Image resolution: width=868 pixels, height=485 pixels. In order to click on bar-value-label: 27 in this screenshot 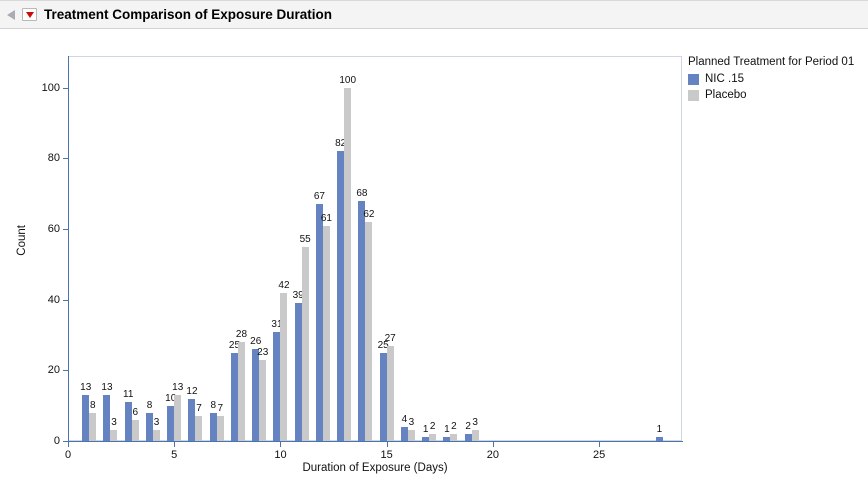, I will do `click(390, 338)`.